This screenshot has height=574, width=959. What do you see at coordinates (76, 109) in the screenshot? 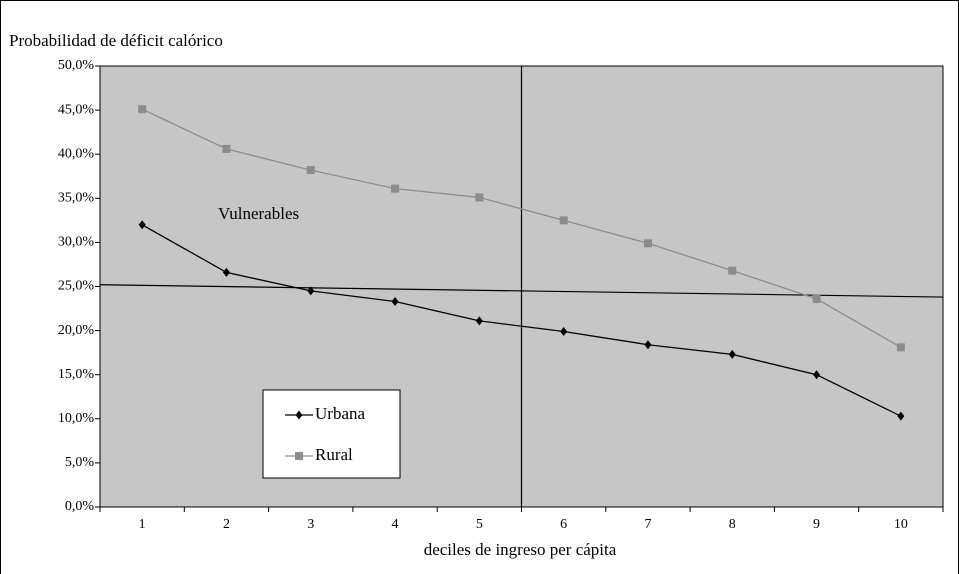
I see `y-tick-label: 45,0%` at bounding box center [76, 109].